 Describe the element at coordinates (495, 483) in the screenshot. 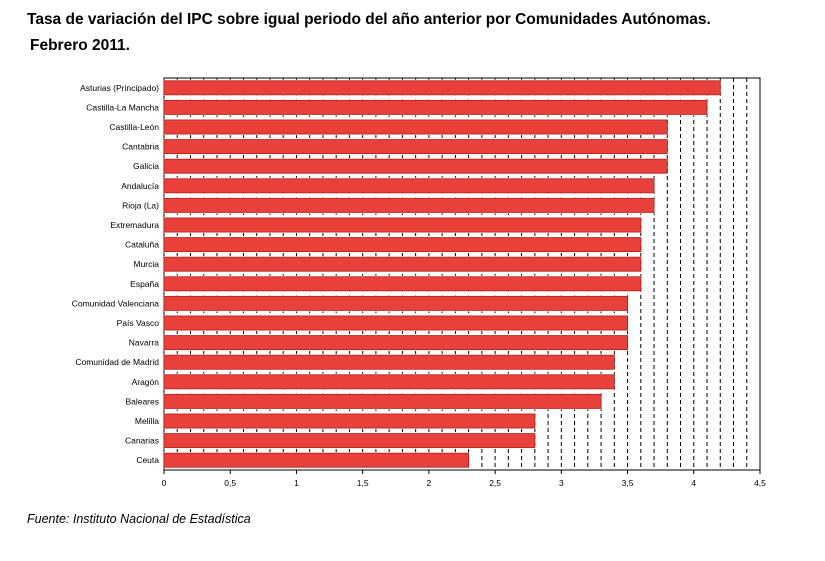

I see `x-tick-label: 2,5` at that location.